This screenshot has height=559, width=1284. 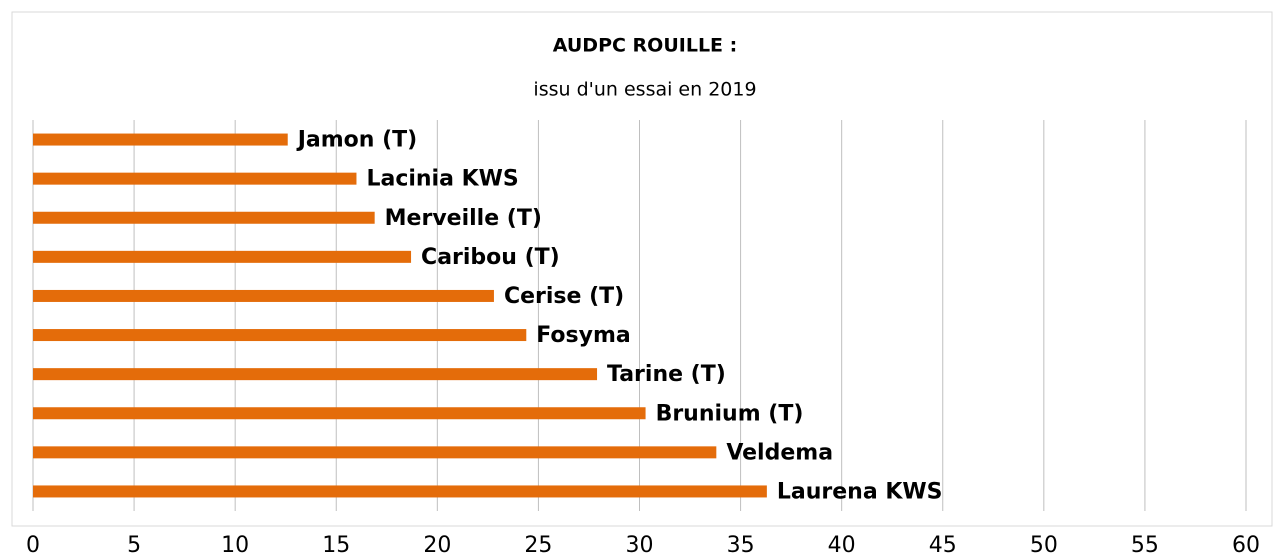 I want to click on x-tick-label: 45, so click(x=943, y=545).